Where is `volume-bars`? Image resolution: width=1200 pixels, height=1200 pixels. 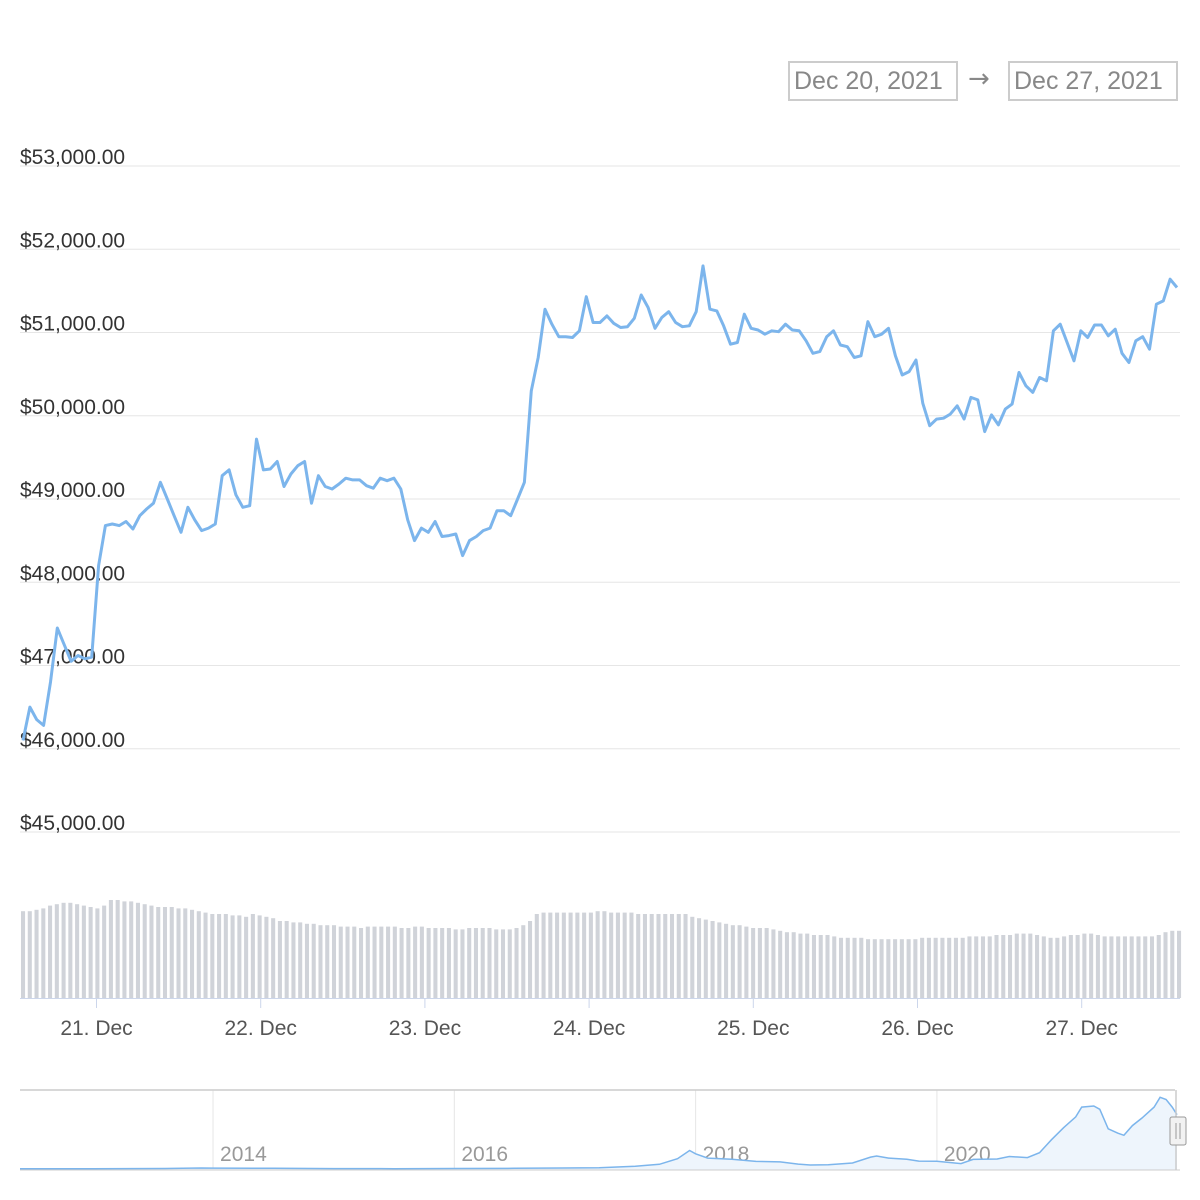 volume-bars is located at coordinates (601, 949).